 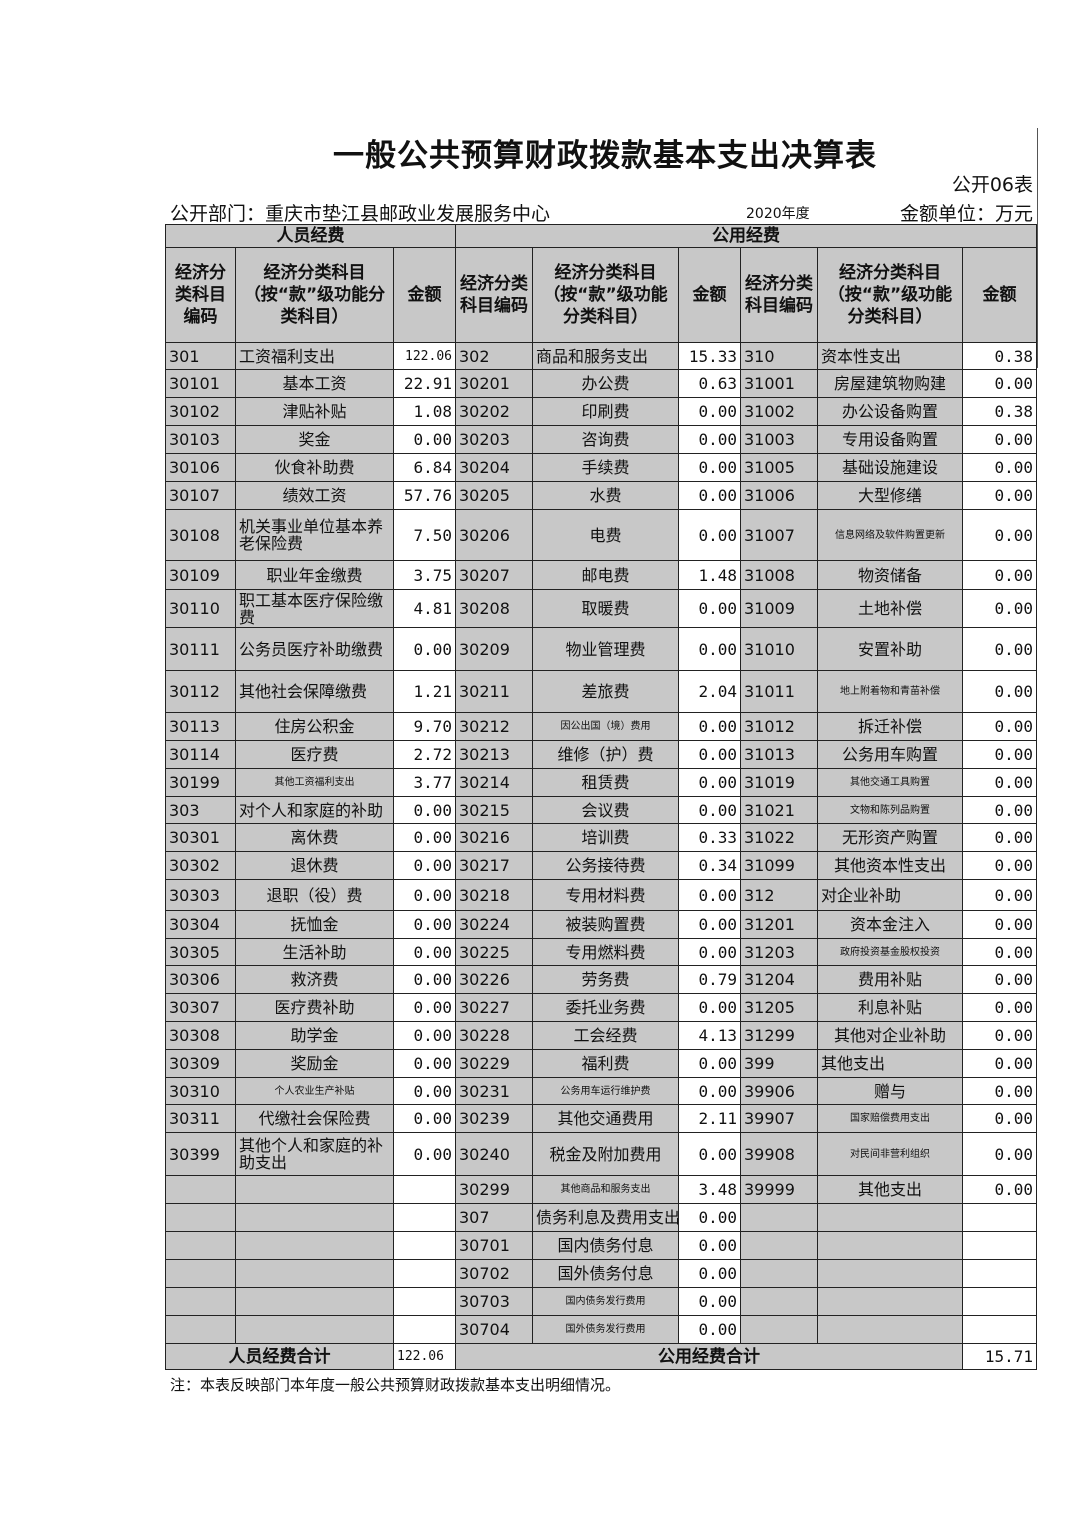 What do you see at coordinates (890, 691) in the screenshot?
I see `cell-name: 地上附着物和青苗补偿` at bounding box center [890, 691].